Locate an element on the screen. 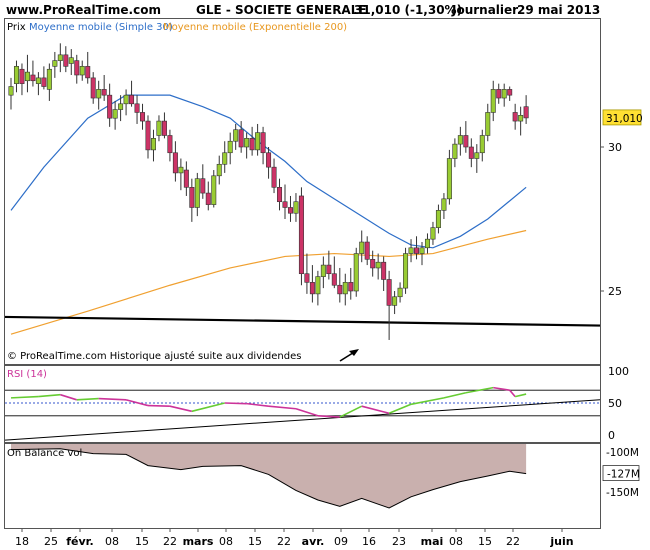 The image size is (650, 550). obv-plot-area is located at coordinates (268, 476).